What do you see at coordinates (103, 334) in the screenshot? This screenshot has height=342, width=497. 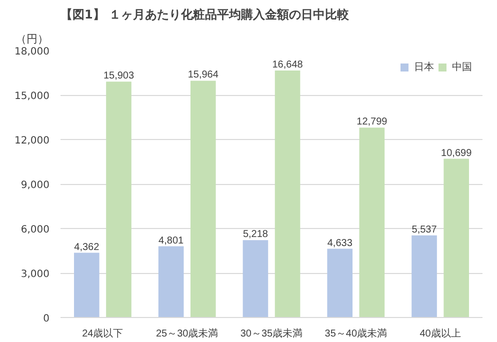 I see `x-tick-label: 24歳以下` at bounding box center [103, 334].